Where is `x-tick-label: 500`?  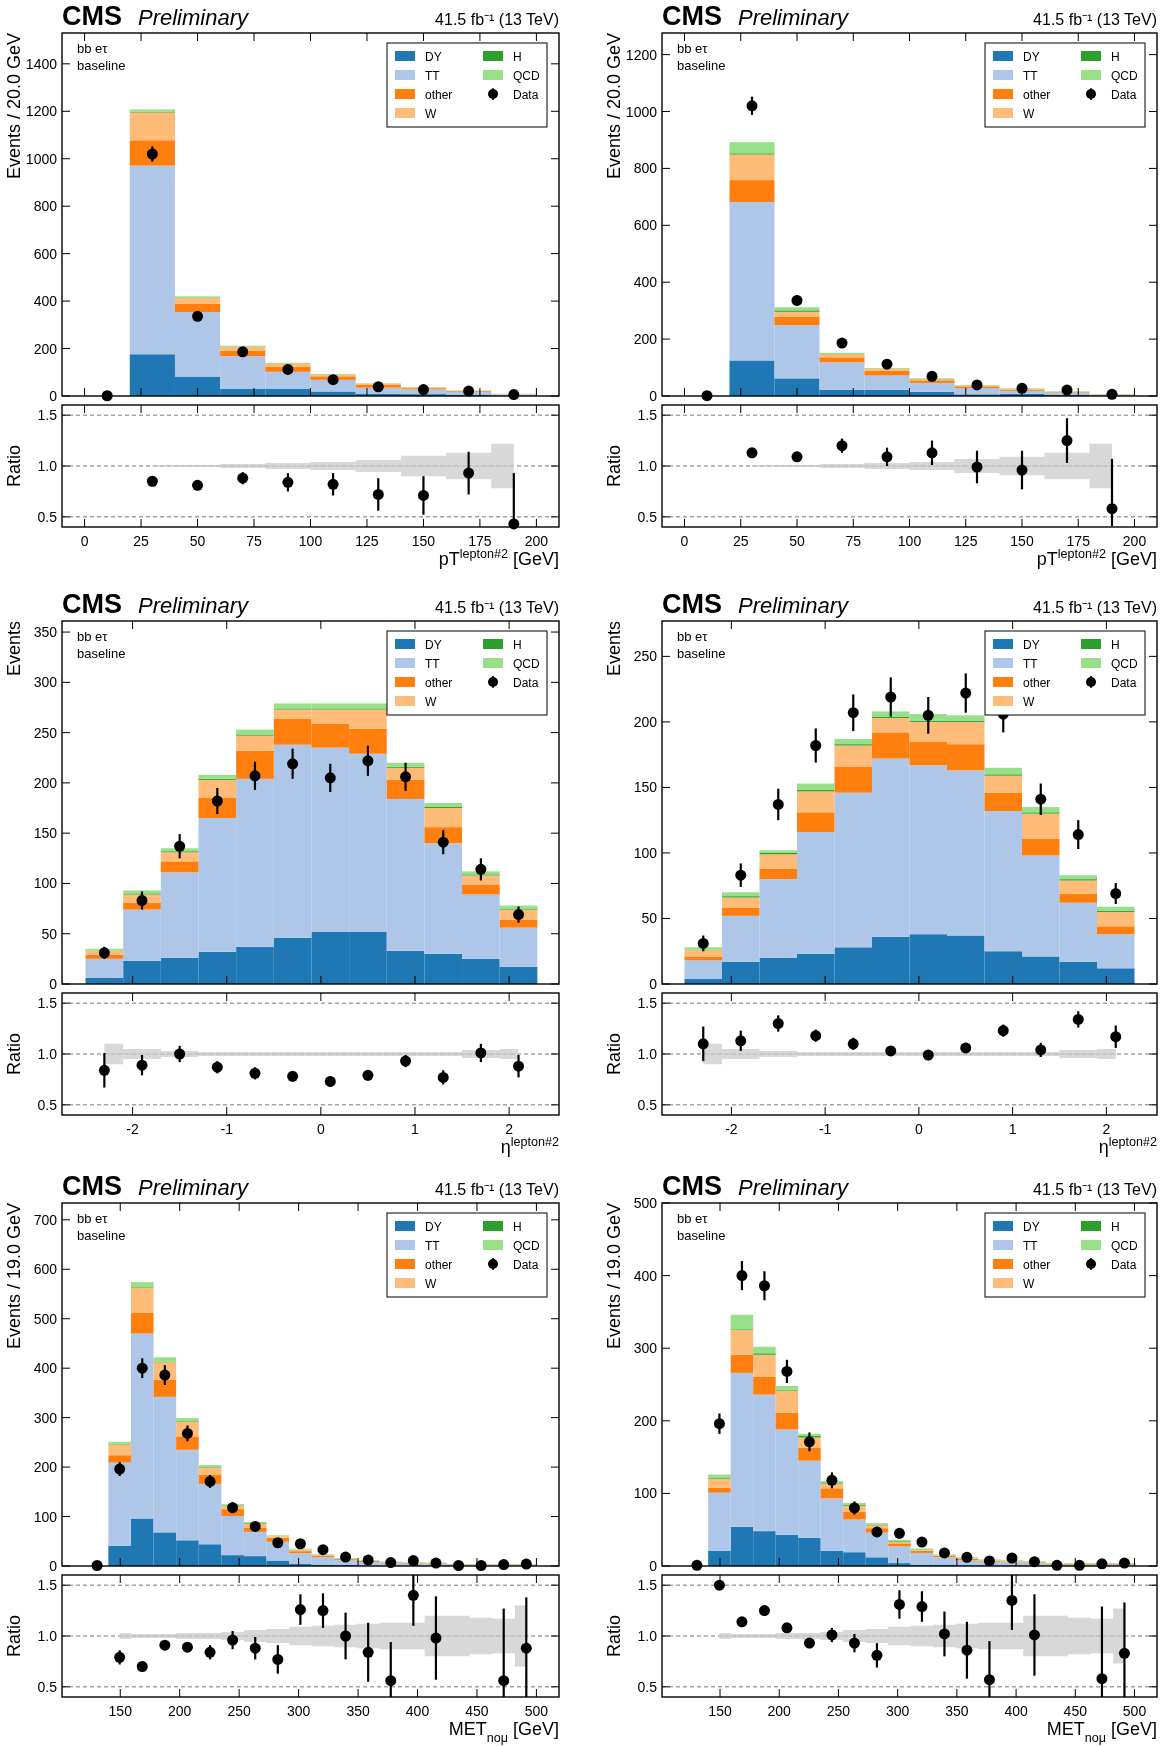 x-tick-label: 500 is located at coordinates (536, 1711).